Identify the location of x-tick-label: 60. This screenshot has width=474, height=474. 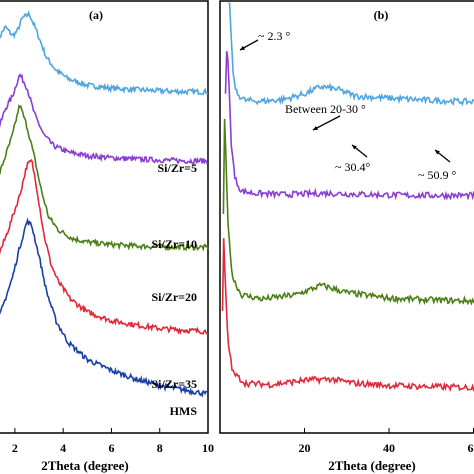
(471, 448).